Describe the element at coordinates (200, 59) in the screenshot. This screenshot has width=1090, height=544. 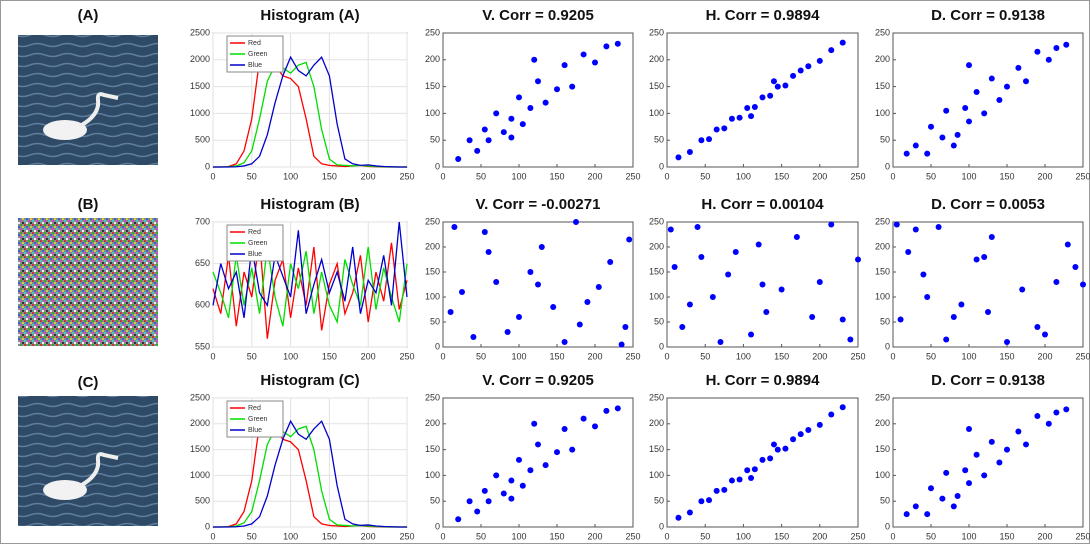
I see `y-tick-label: 2000` at that location.